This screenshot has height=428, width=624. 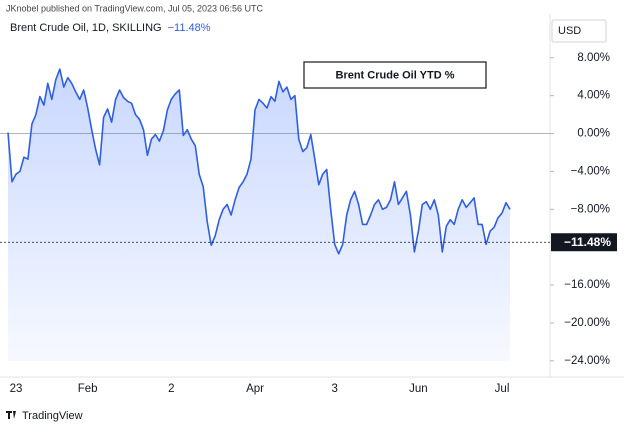 I want to click on chart-title: Brent Crude Oil YTD %, so click(x=395, y=75).